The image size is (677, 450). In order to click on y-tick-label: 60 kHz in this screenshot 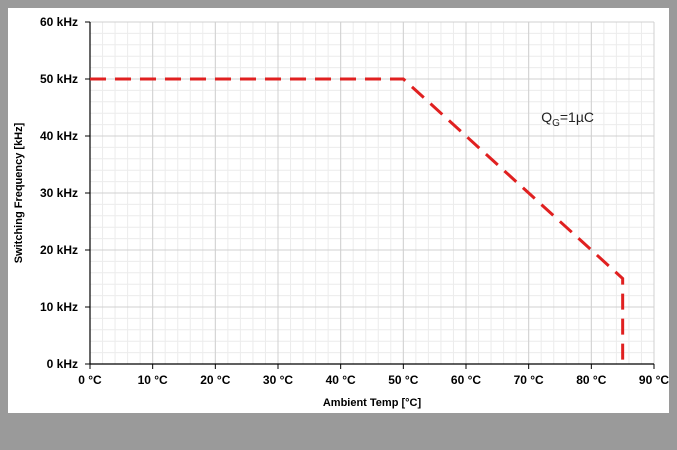, I will do `click(59, 22)`.